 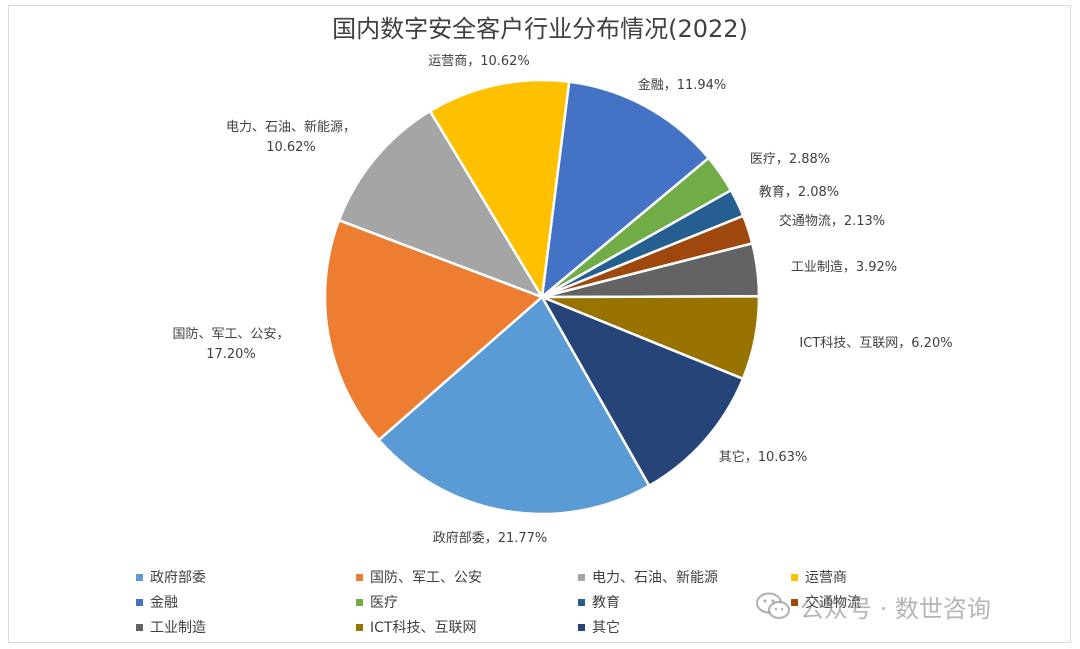 I want to click on data-label-8: 政府部委，21.77%, so click(x=490, y=538).